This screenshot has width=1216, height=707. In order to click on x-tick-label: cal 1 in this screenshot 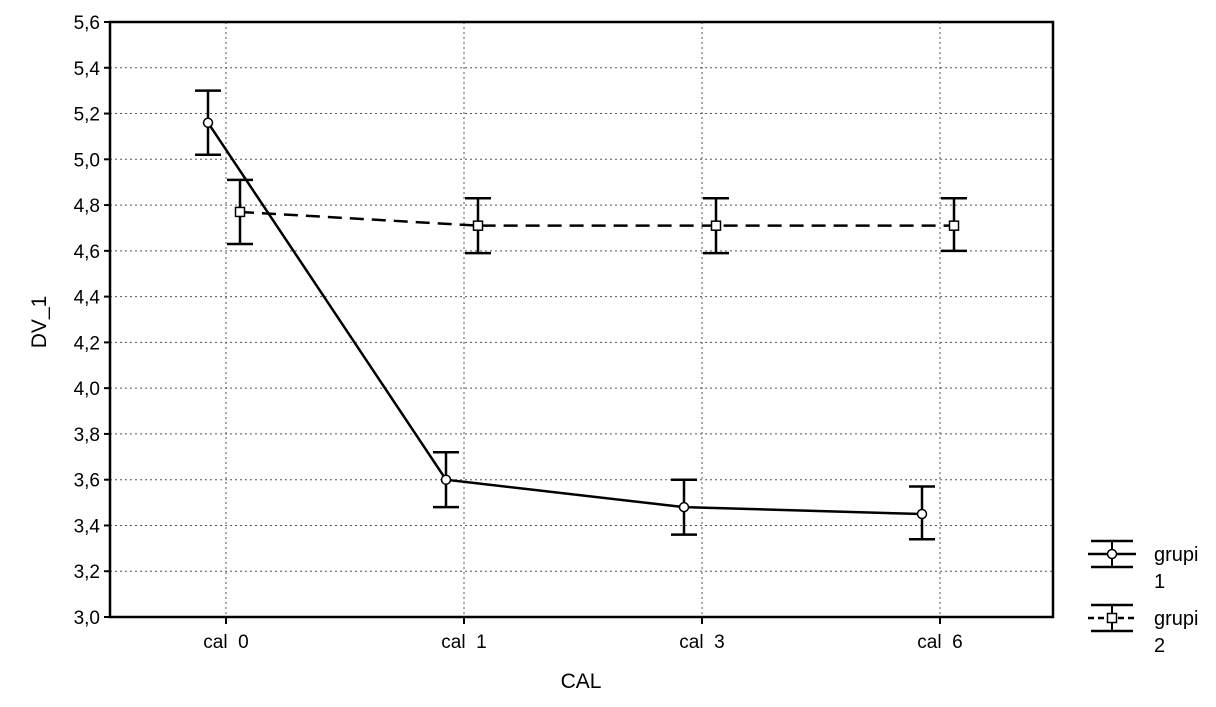, I will do `click(463, 642)`.